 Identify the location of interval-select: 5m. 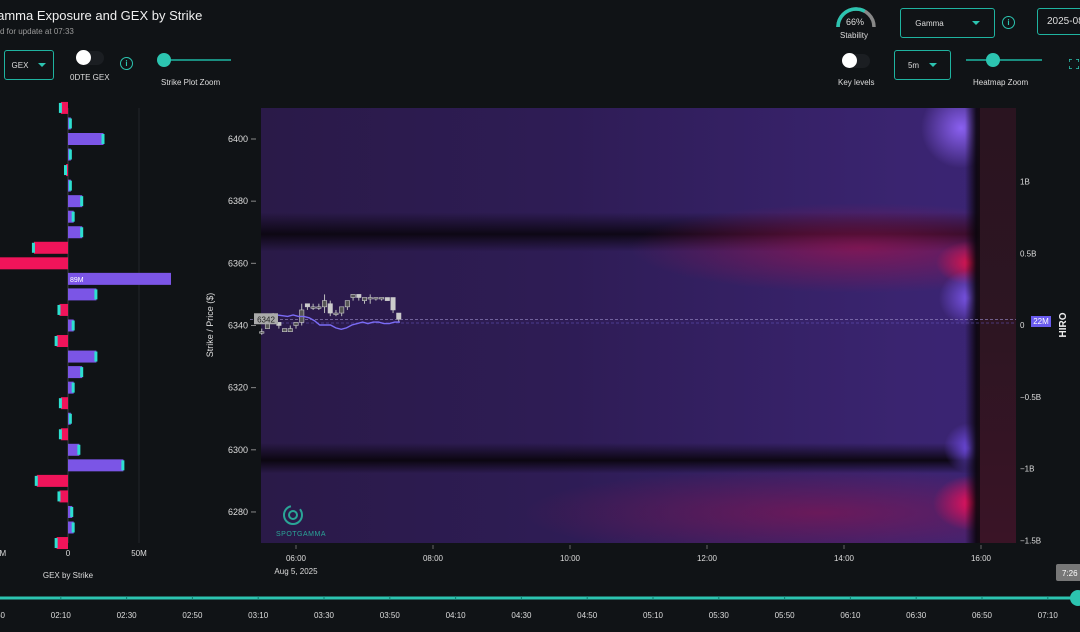
(922, 65).